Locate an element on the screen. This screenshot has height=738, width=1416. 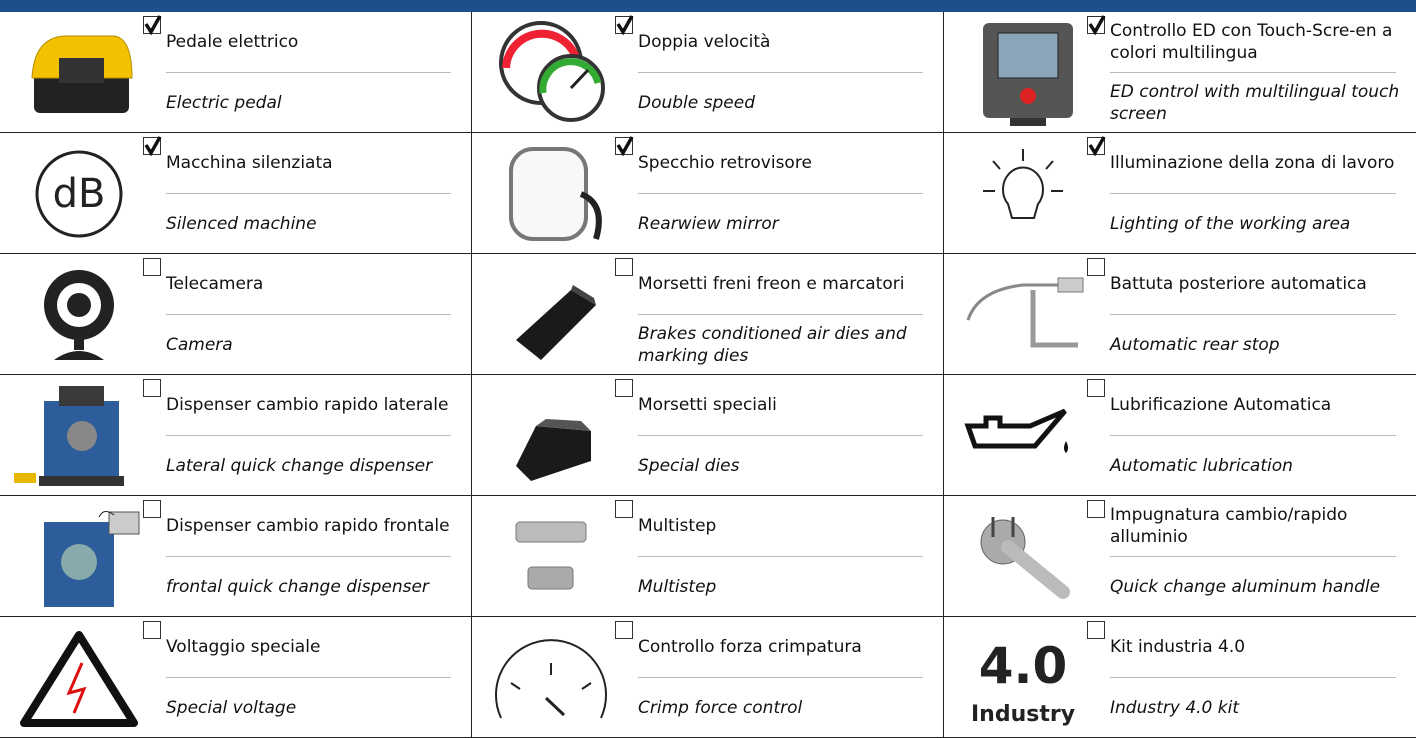
option-text: Telecamera Camera is located at coordinates (314, 314).